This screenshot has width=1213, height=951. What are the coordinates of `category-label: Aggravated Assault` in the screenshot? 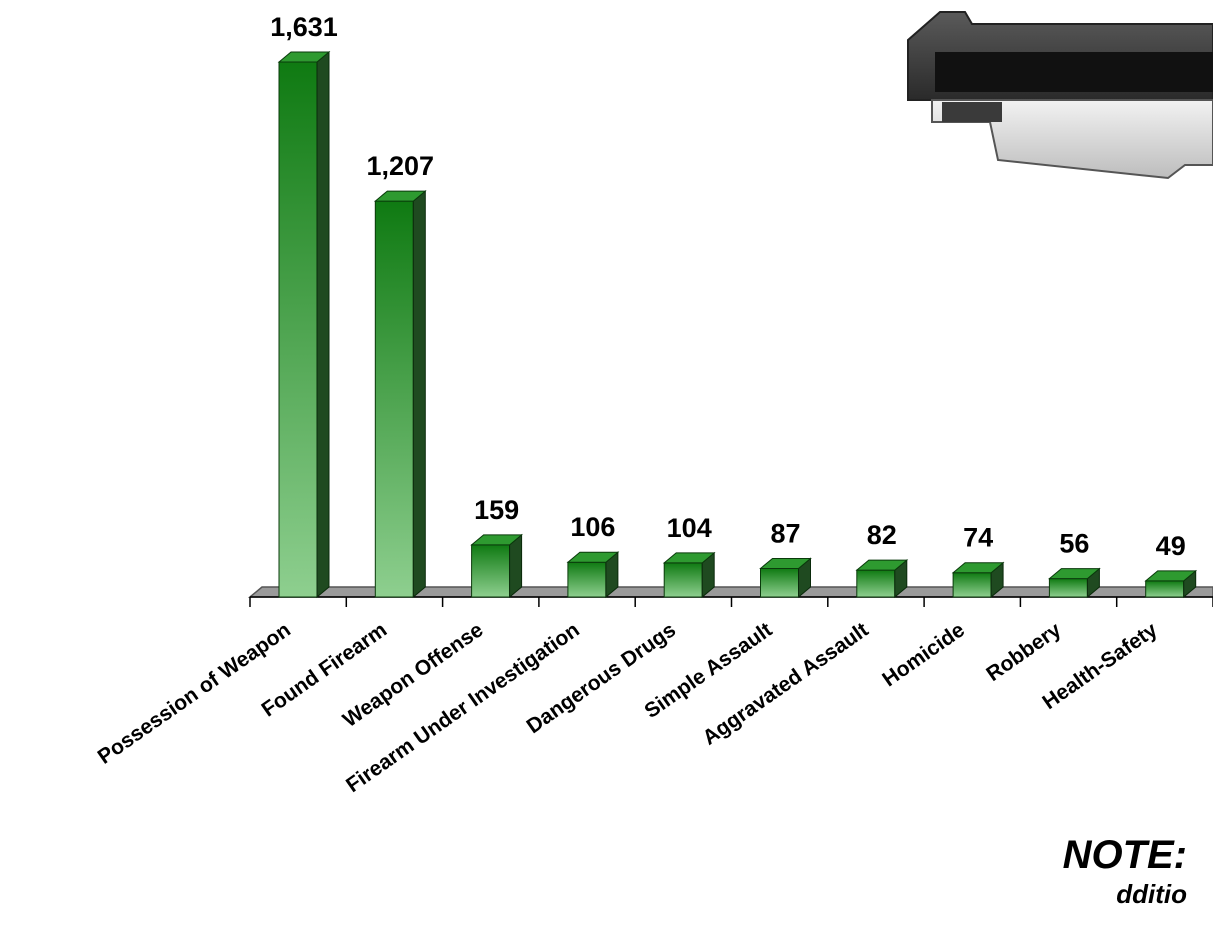 It's located at (786, 684).